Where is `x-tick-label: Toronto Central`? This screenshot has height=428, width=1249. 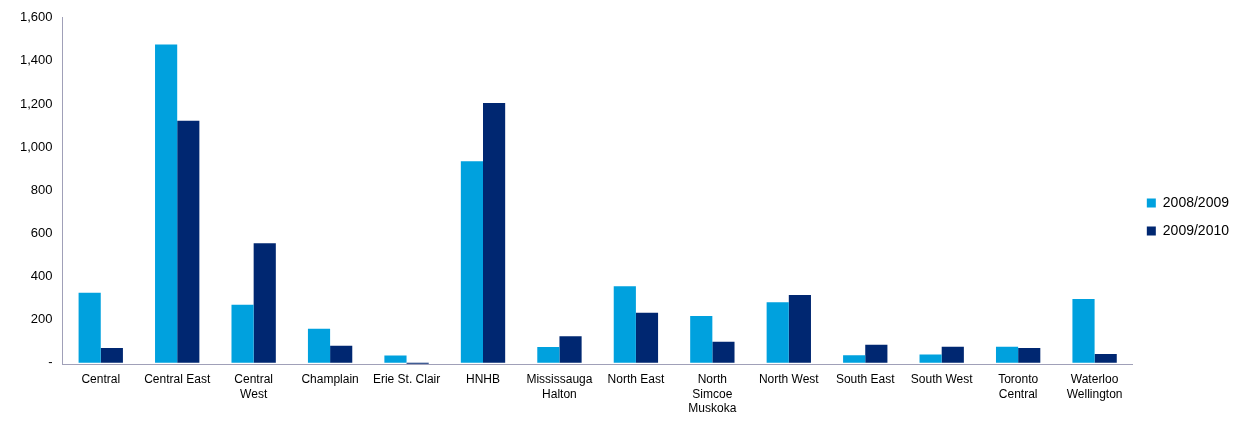 x-tick-label: Toronto Central is located at coordinates (1018, 386).